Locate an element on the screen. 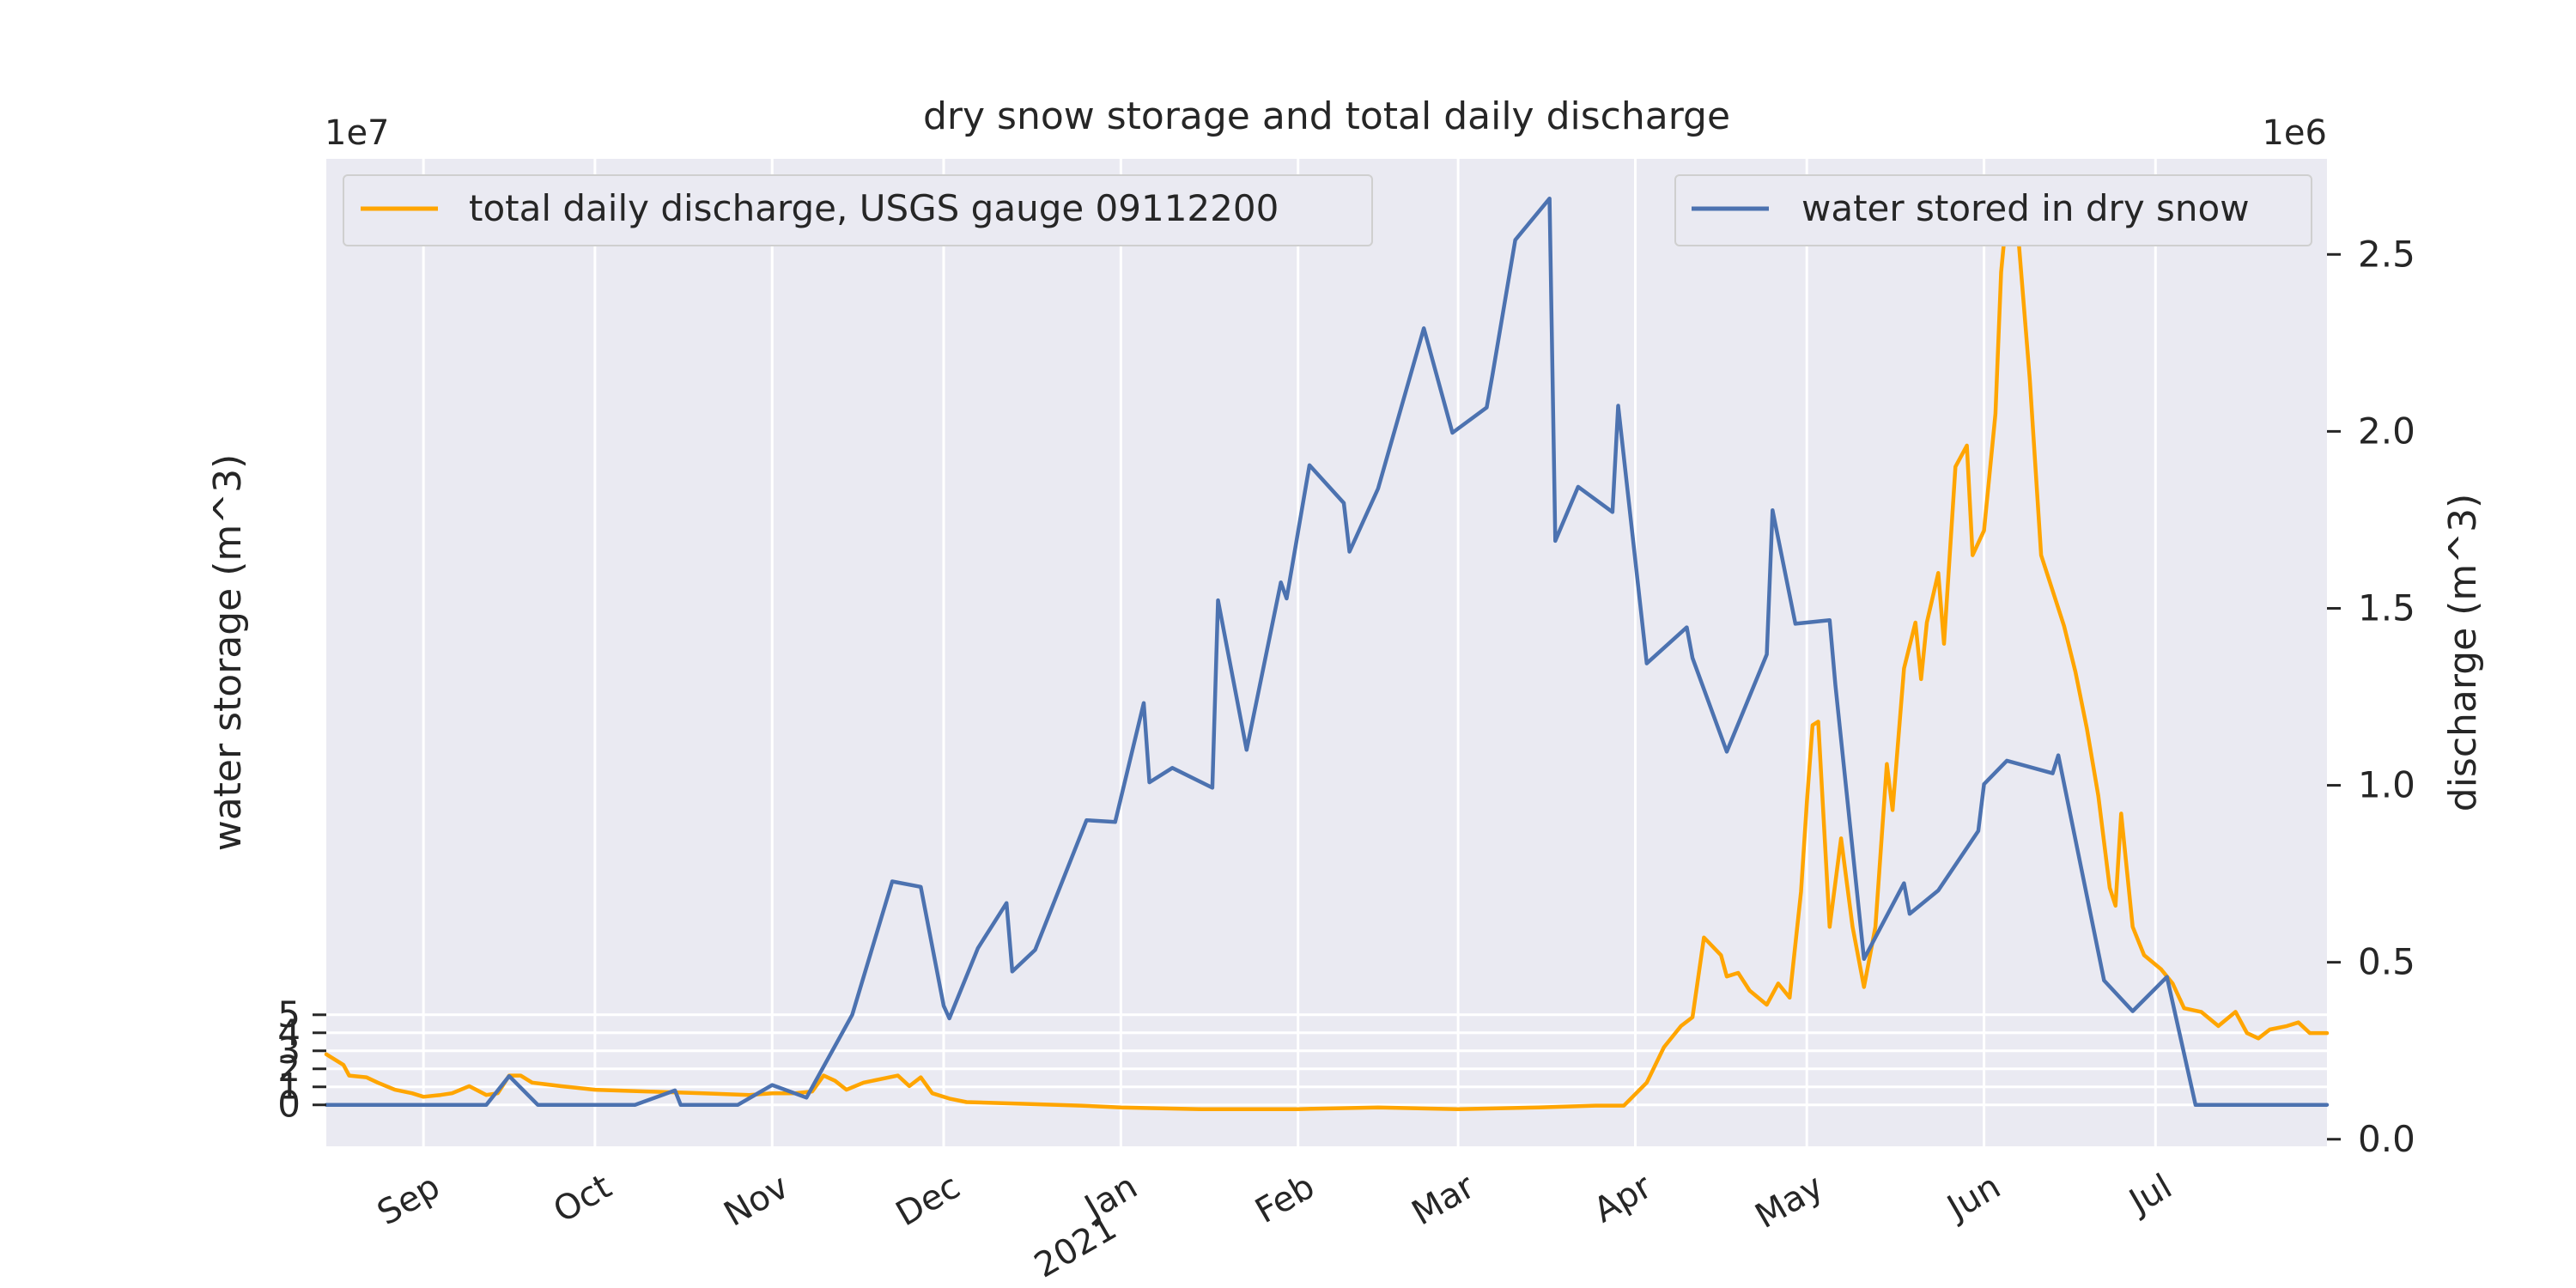 The width and height of the screenshot is (2576, 1288). y-right-tick-label: 1.0 is located at coordinates (2386, 785).